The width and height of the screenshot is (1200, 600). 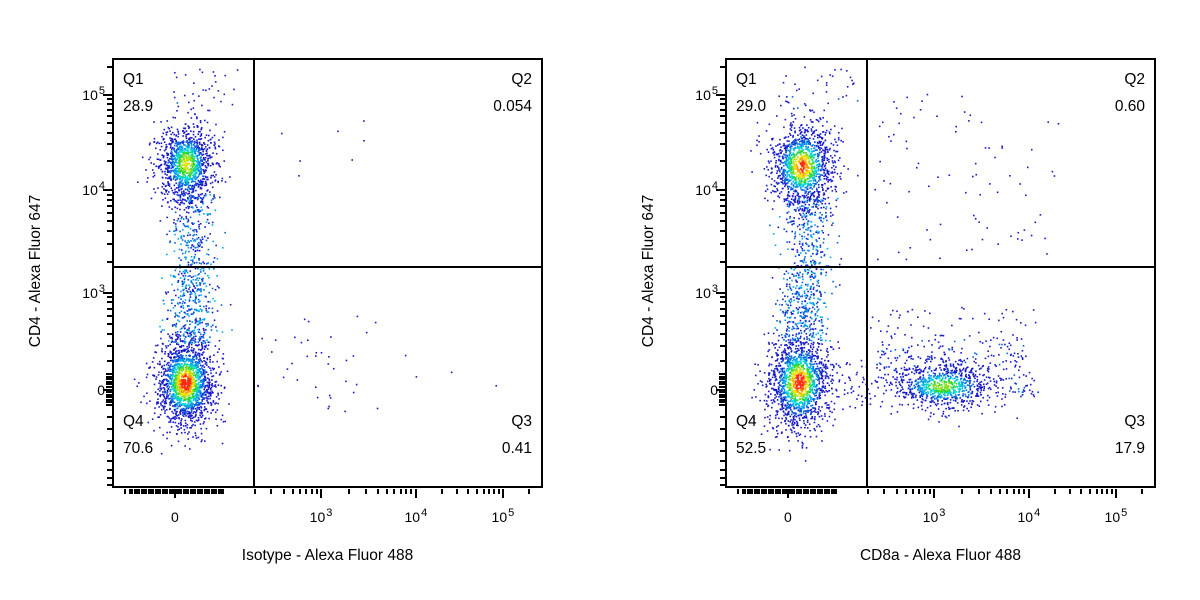 I want to click on quadrant-percent: 17.9, so click(x=1129, y=448).